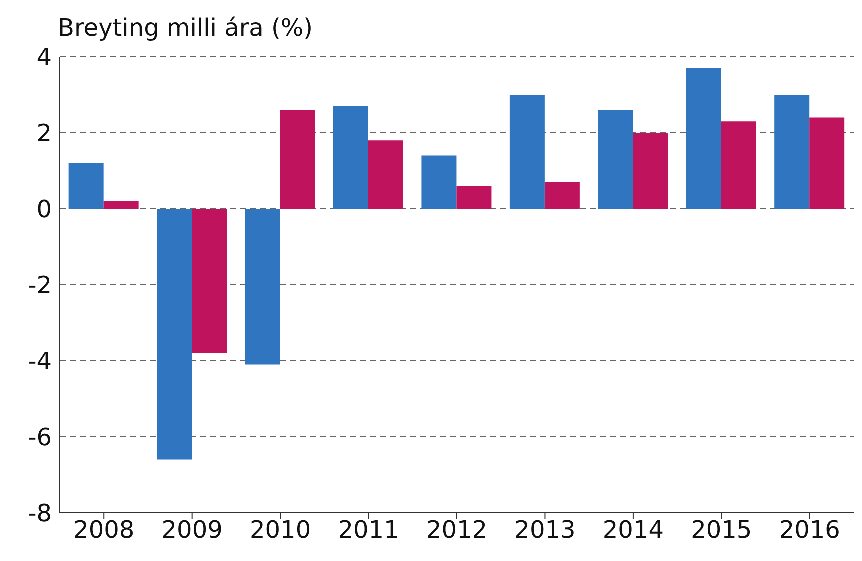  What do you see at coordinates (457, 530) in the screenshot?
I see `x-tick-label: 2012` at bounding box center [457, 530].